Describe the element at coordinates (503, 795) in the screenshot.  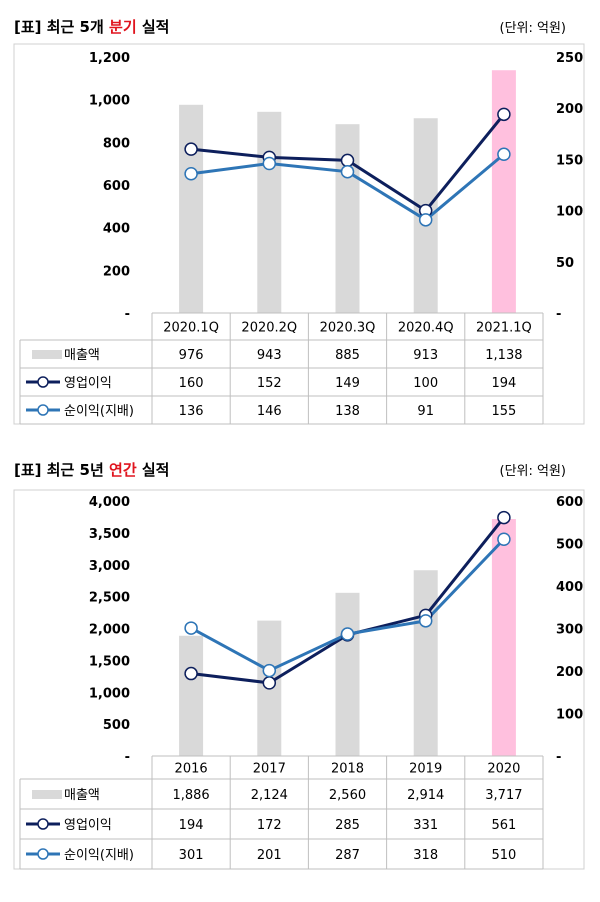
I see `data-label: 3,717` at that location.